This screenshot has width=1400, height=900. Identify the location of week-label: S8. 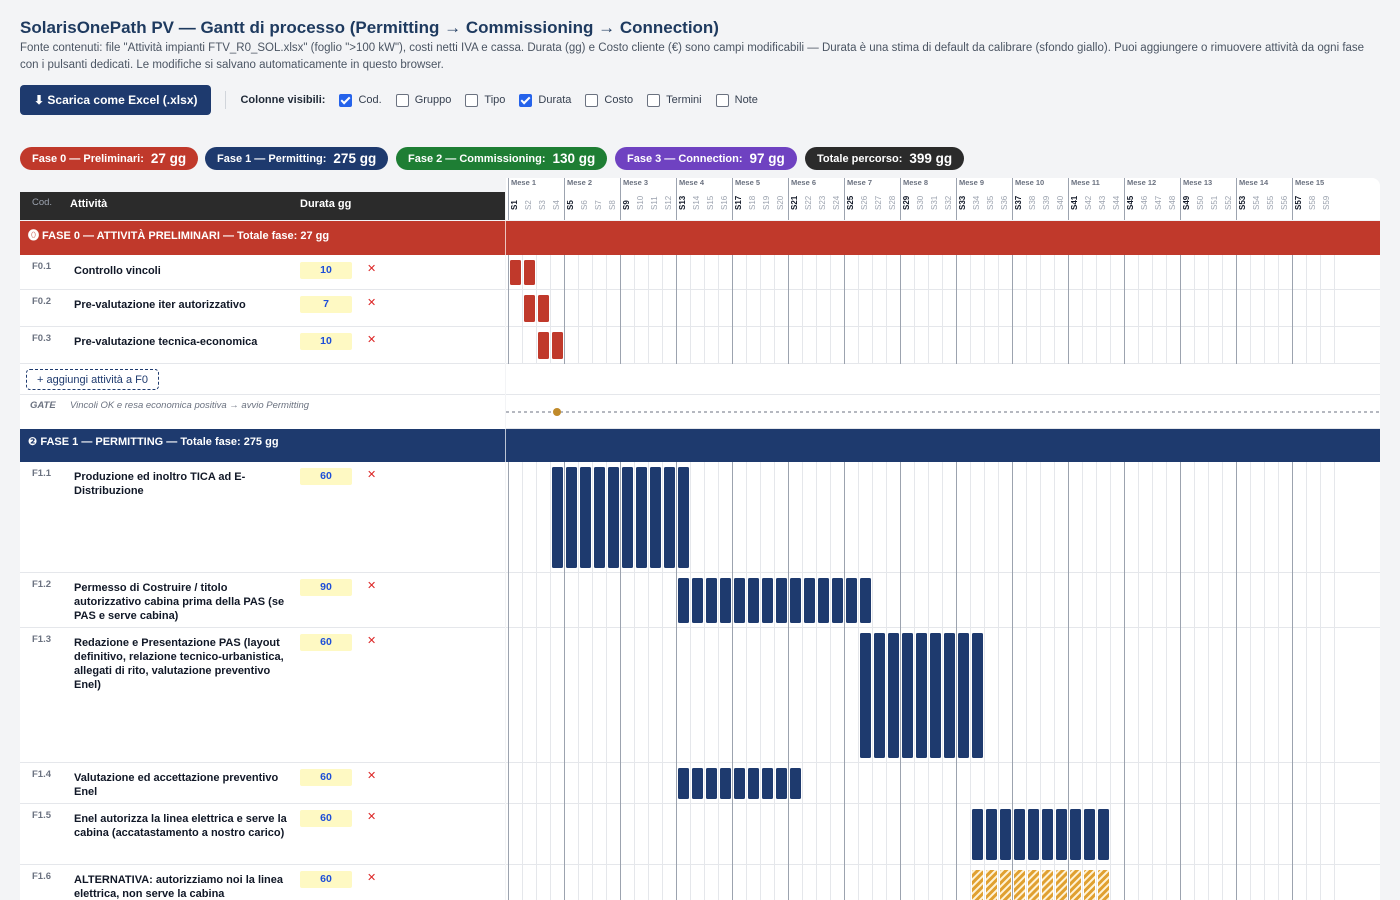
(612, 205).